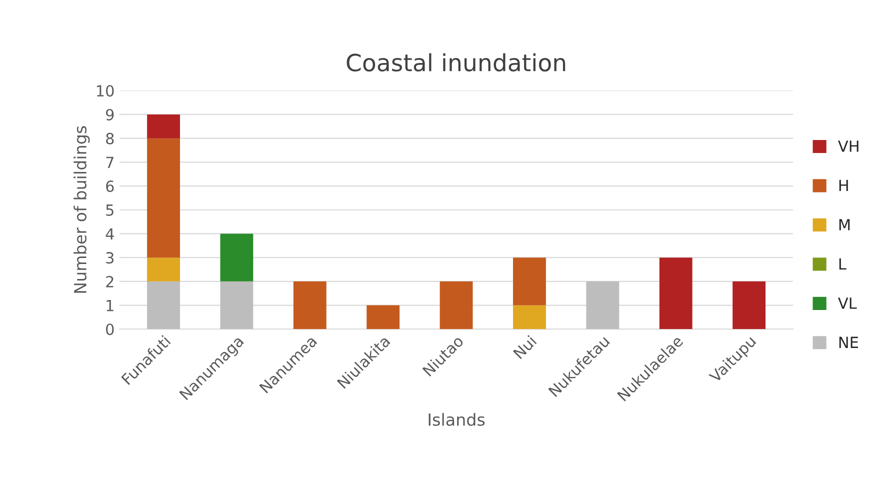 The width and height of the screenshot is (886, 477). I want to click on y-axis-title: Number of buildings, so click(82, 209).